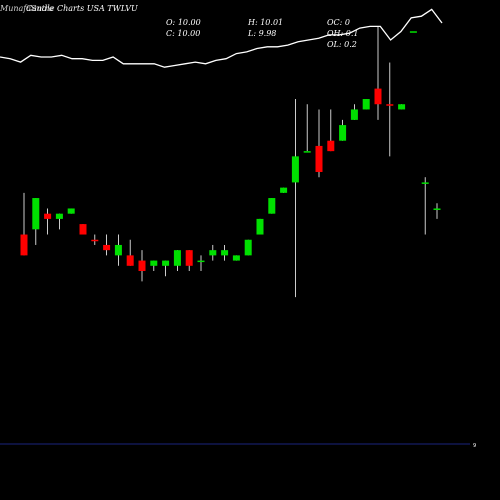  What do you see at coordinates (474, 446) in the screenshot?
I see `axis-tick-label: 9` at bounding box center [474, 446].